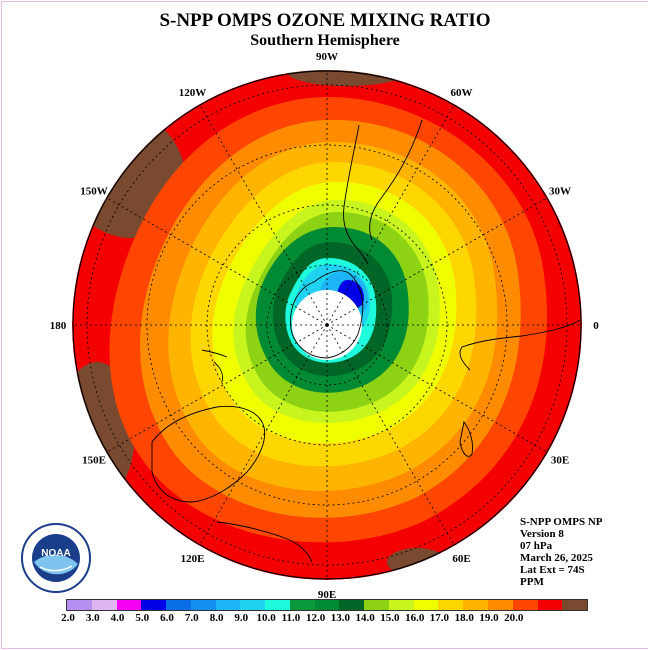  I want to click on coast-south-america-east, so click(396, 180).